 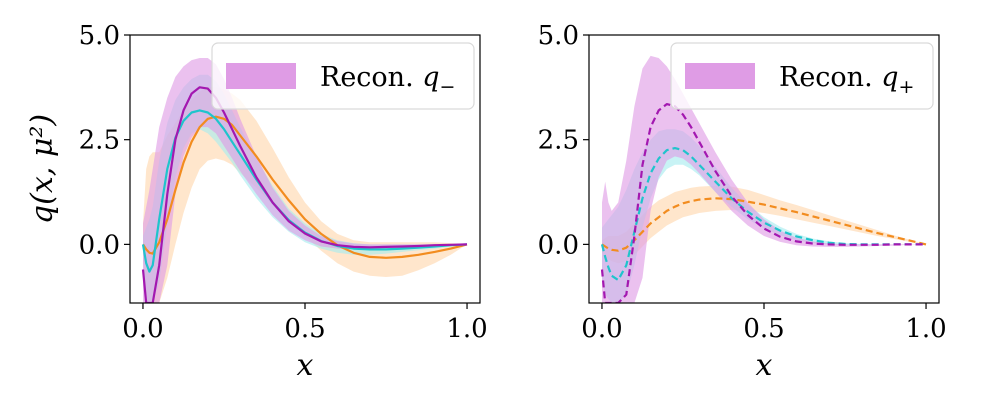 I want to click on legend: Recon. q−, so click(x=343, y=76).